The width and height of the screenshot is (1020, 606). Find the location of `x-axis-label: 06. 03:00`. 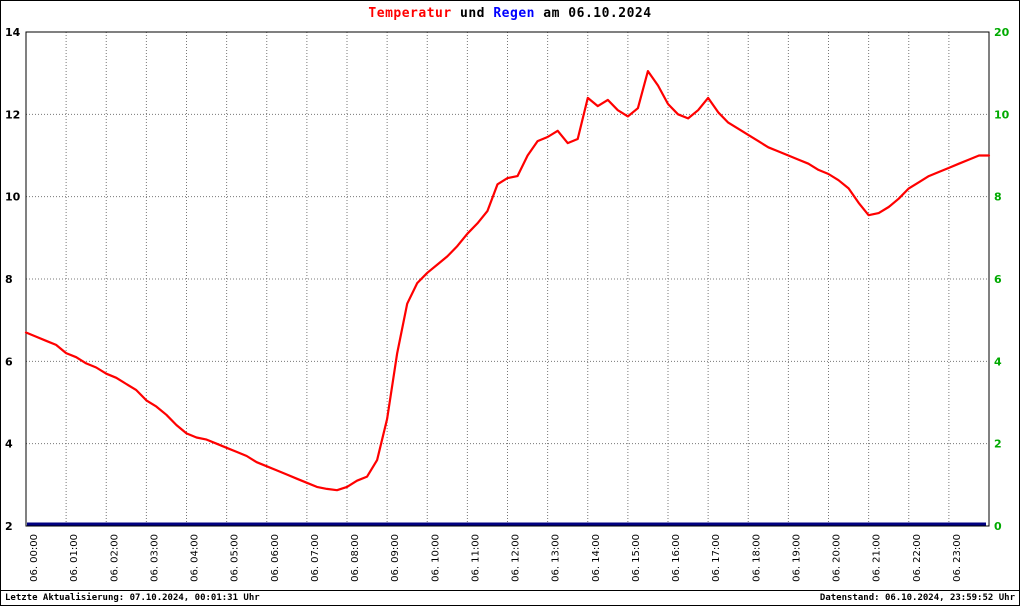

x-axis-label: 06. 03:00 is located at coordinates (154, 558).